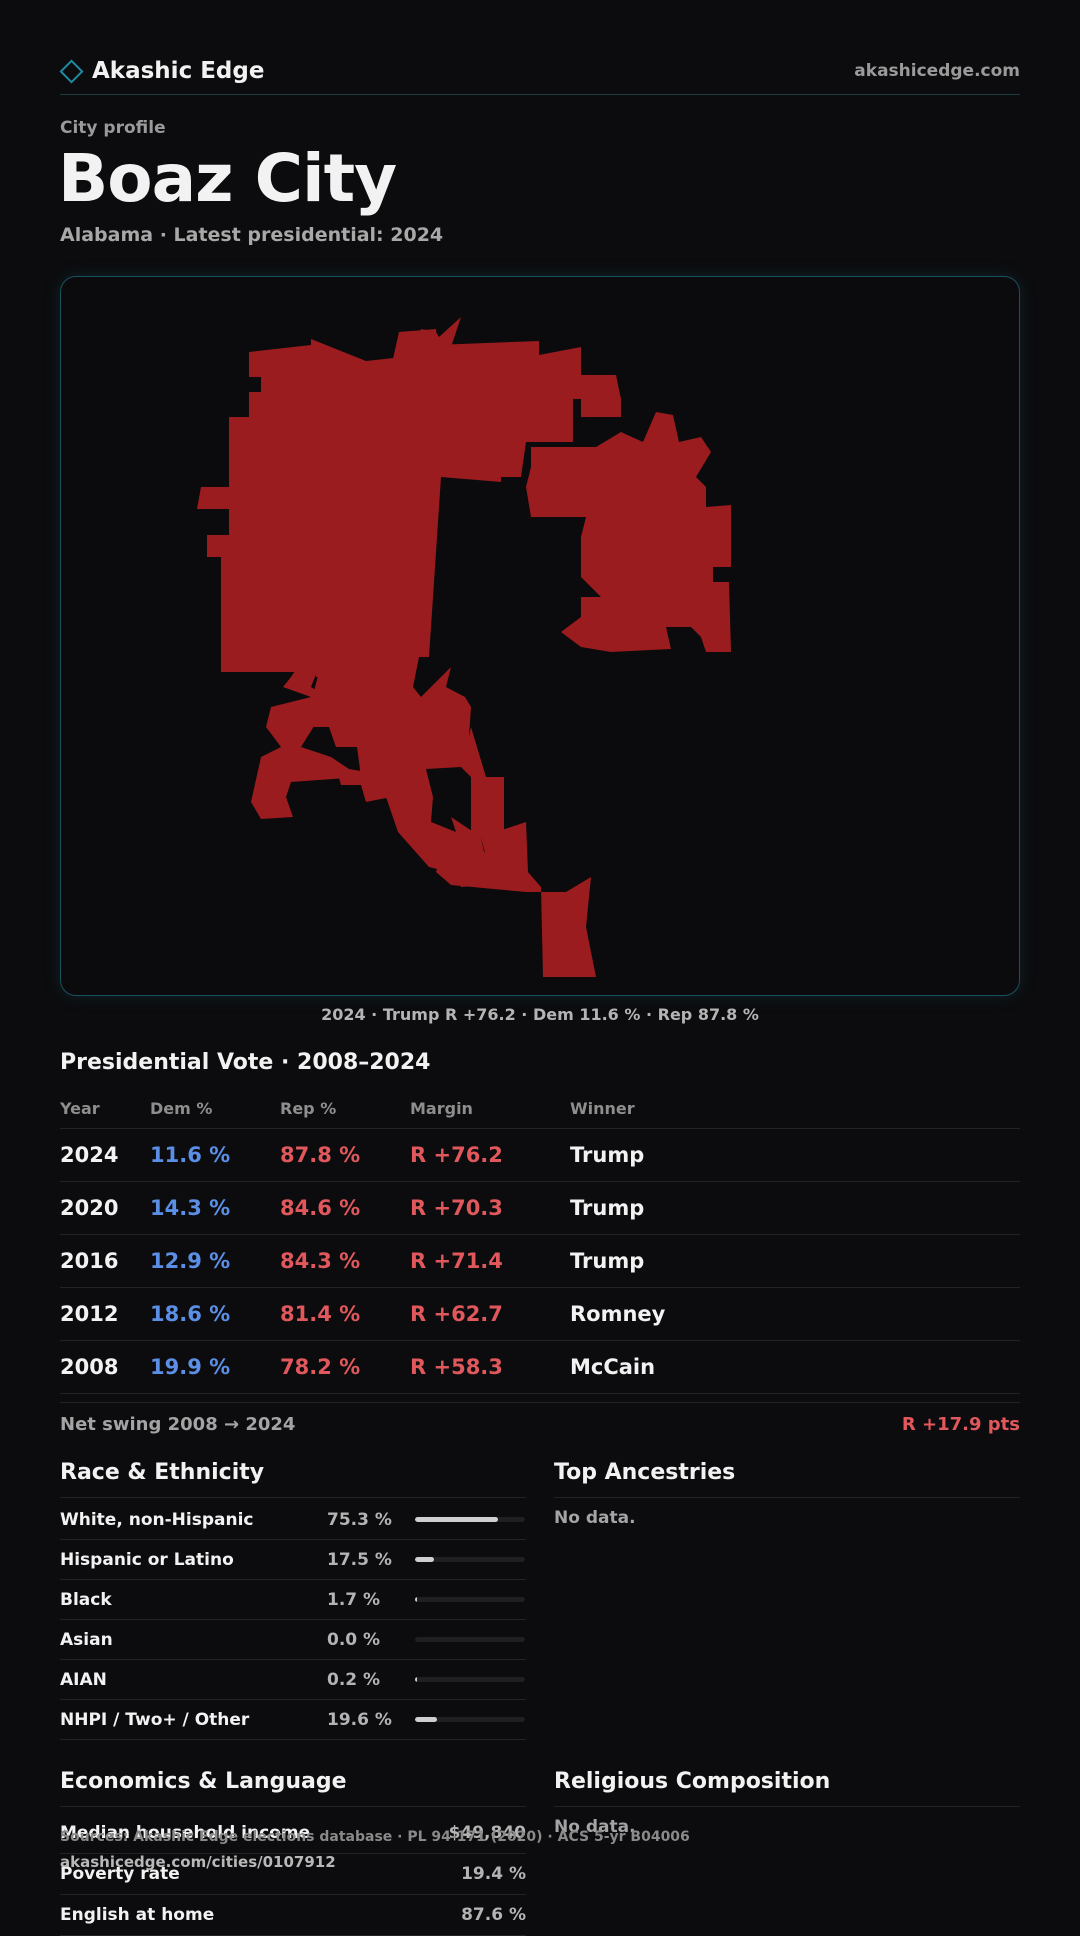 This screenshot has height=1936, width=1080. I want to click on economics-value: 19.4 %, so click(493, 1874).